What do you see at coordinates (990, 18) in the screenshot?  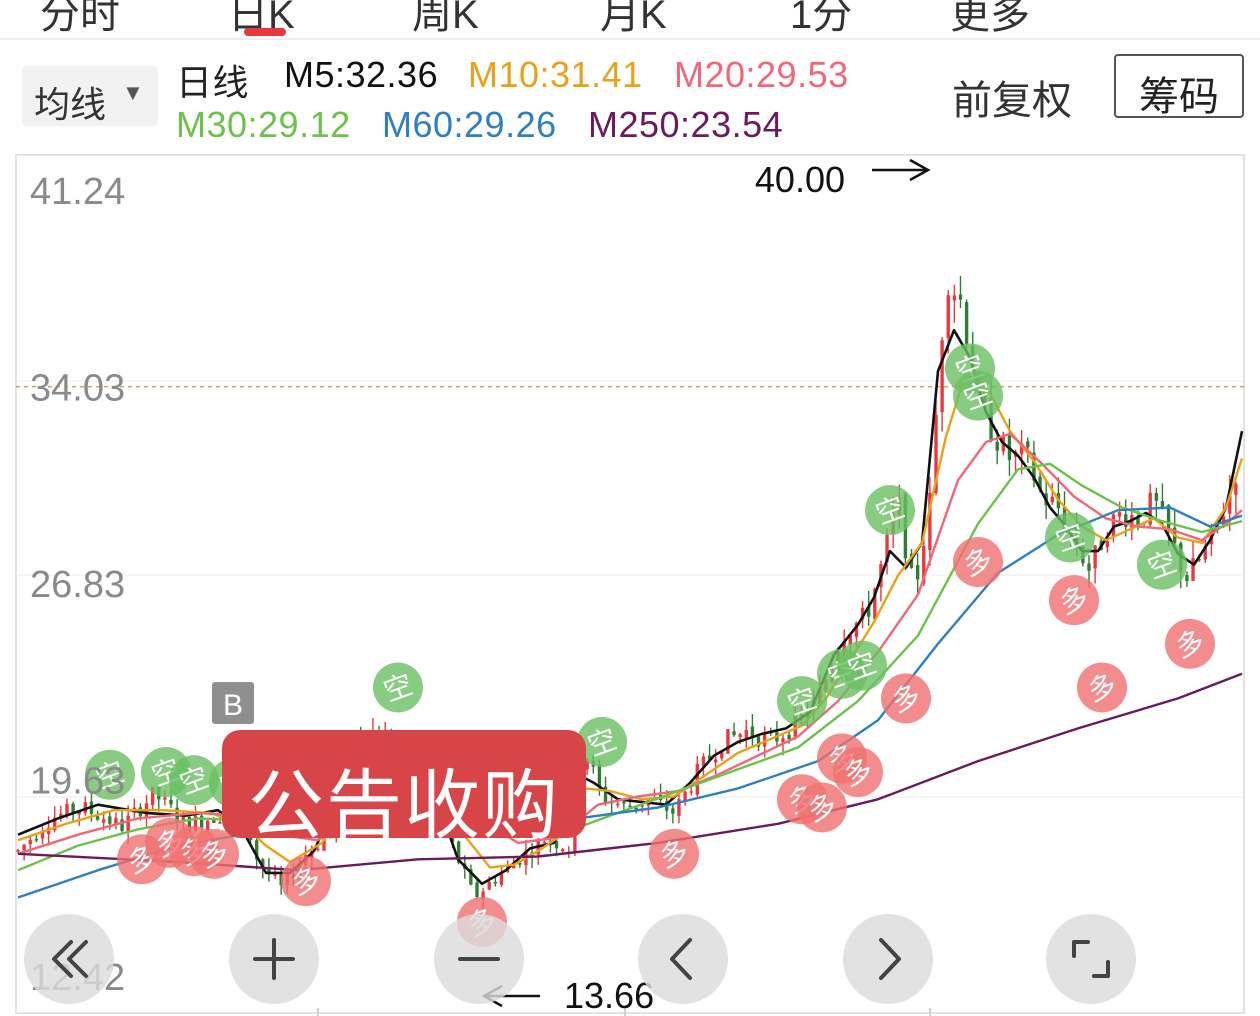 I see `tab-more: 更多` at bounding box center [990, 18].